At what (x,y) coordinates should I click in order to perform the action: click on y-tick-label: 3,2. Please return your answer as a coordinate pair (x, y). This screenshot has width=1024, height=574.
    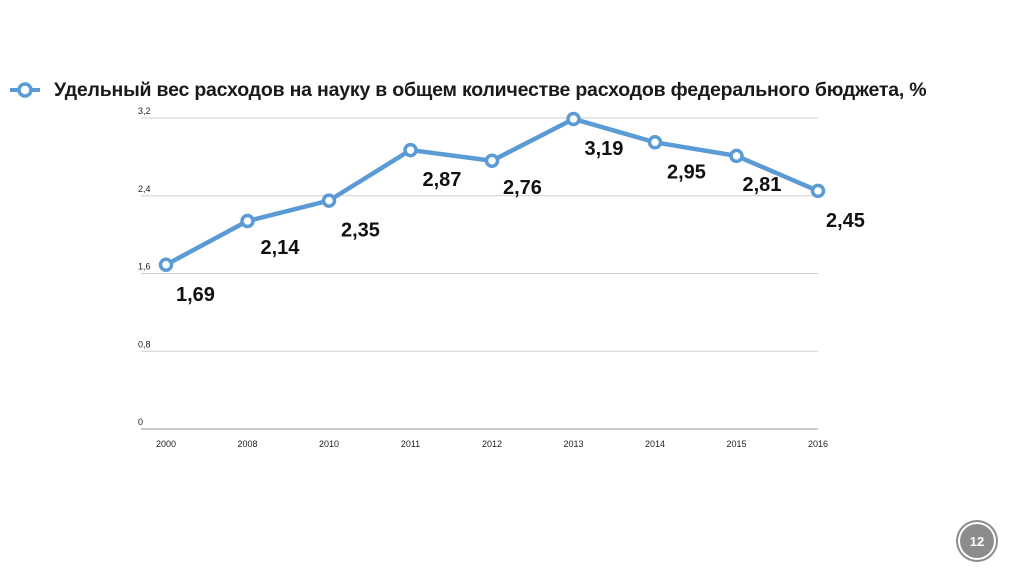
    Looking at the image, I should click on (144, 111).